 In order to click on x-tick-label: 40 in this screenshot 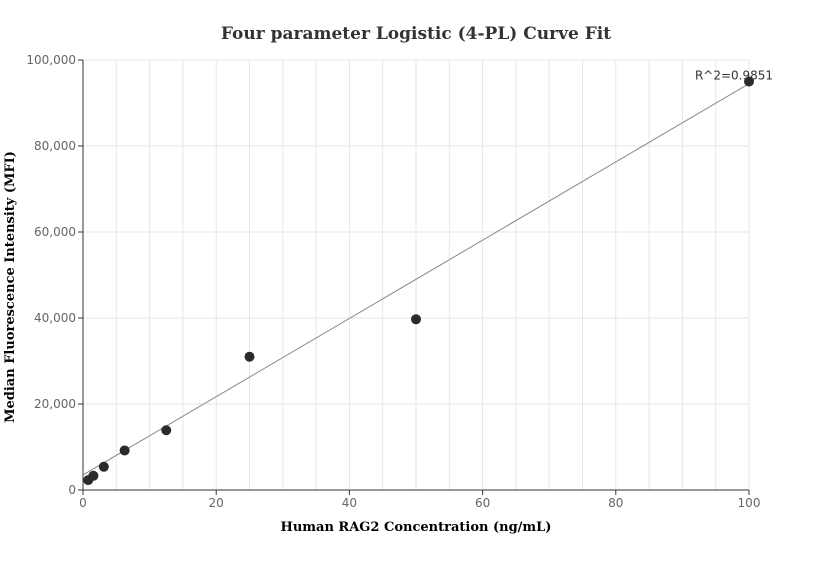, I will do `click(349, 503)`.